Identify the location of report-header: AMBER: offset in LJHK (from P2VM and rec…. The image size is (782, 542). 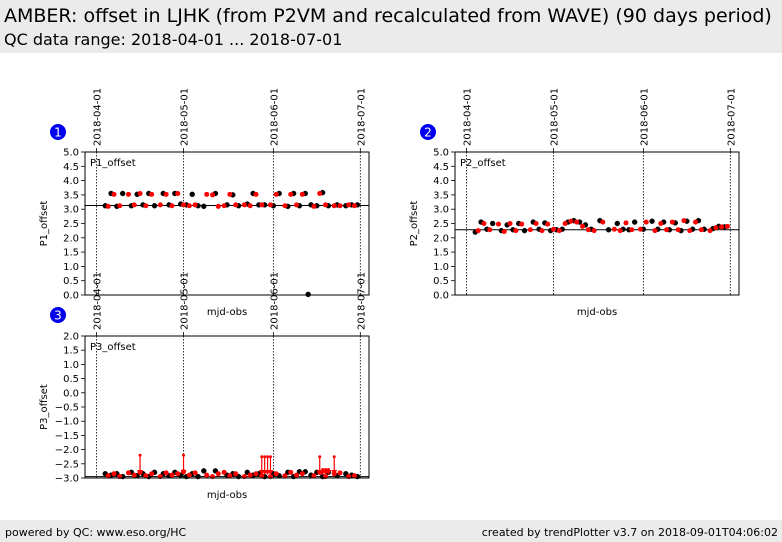
(391, 26).